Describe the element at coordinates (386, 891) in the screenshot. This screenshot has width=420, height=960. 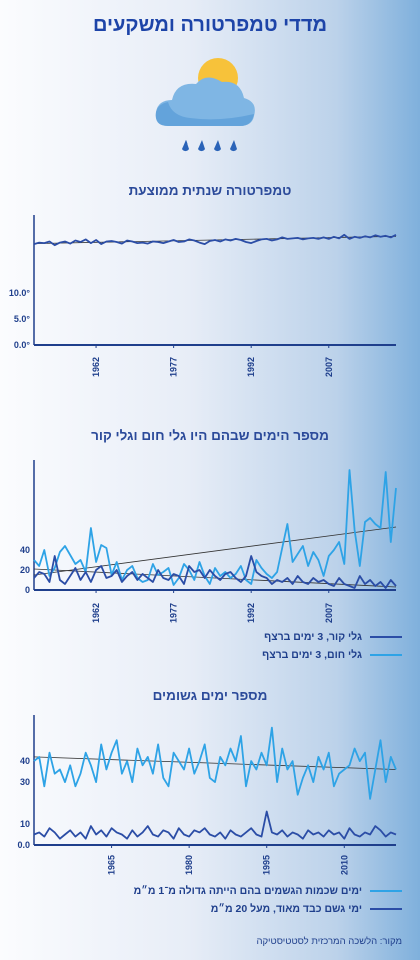
I see `legend-swatch-rain-days` at that location.